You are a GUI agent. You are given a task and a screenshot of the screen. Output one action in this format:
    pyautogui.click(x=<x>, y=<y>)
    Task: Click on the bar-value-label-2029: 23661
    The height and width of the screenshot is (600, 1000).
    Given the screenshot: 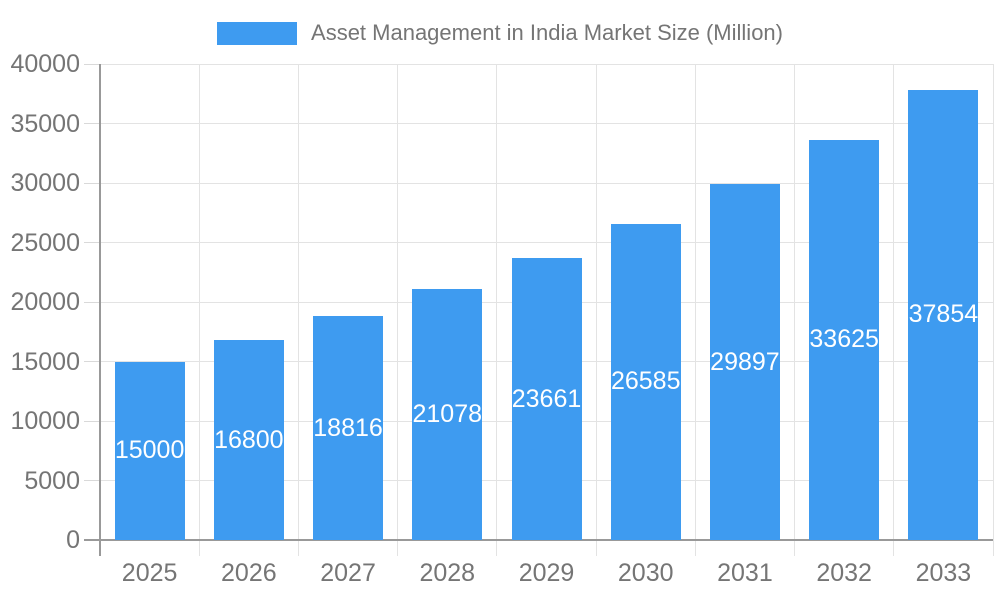 What is the action you would take?
    pyautogui.click(x=546, y=398)
    